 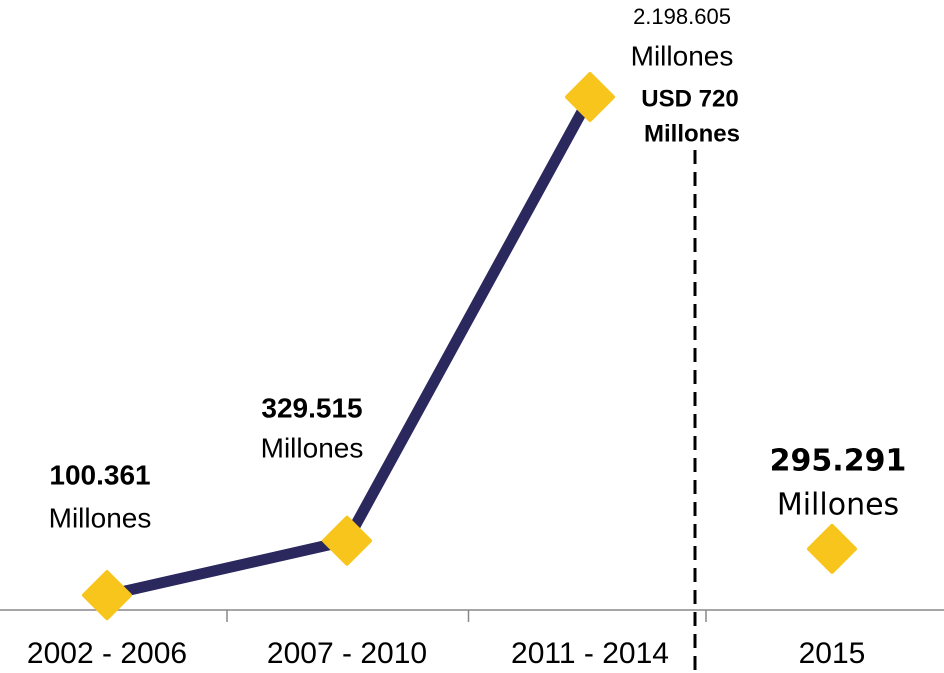 I want to click on value-label: 2.198.605, so click(x=682, y=16).